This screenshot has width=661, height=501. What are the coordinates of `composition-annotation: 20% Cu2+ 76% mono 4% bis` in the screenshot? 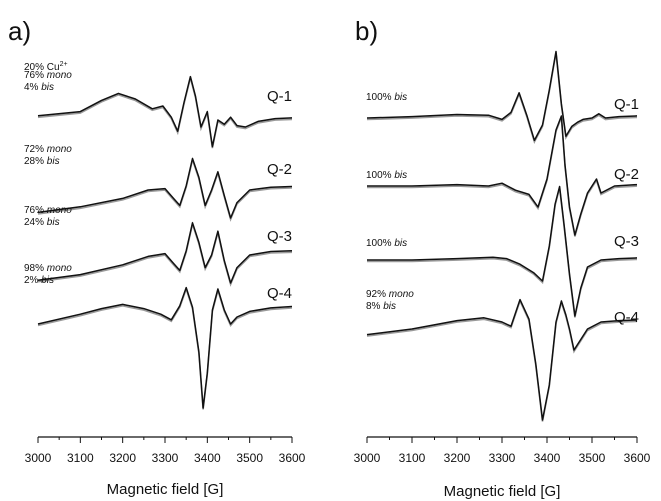 It's located at (48, 77).